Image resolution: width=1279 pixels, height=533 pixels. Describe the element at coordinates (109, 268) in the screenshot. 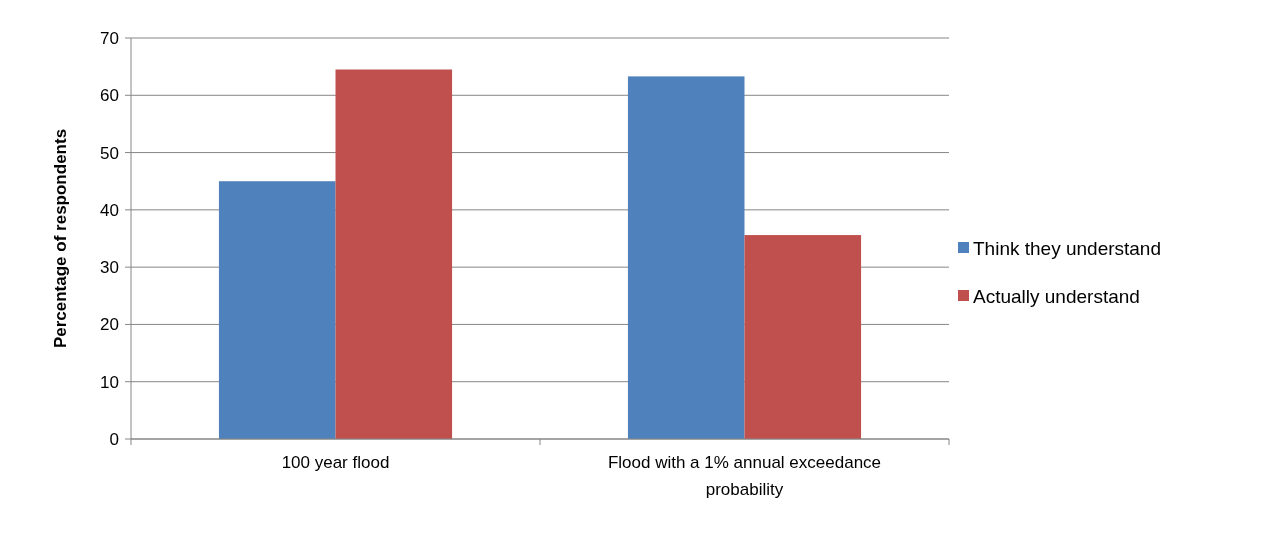

I see `y-tick-label: 30` at that location.